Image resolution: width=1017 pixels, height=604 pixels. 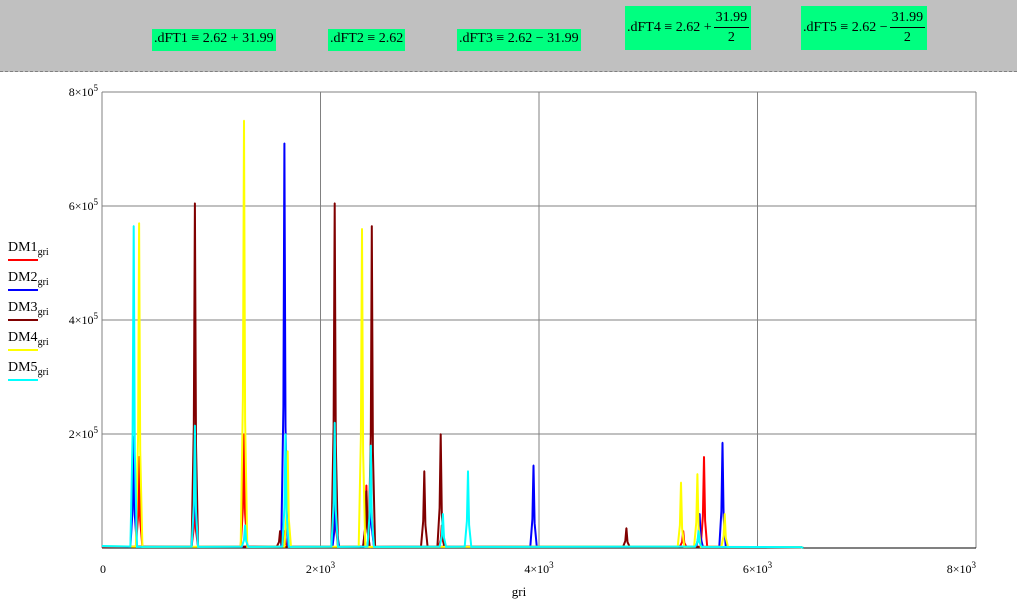 What do you see at coordinates (519, 591) in the screenshot?
I see `x-axis-label: gri` at bounding box center [519, 591].